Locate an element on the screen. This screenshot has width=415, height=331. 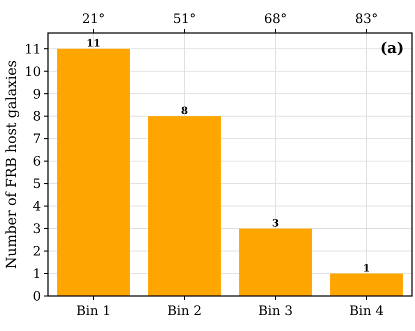
x-tick-label: Bin 1 is located at coordinates (93, 311).